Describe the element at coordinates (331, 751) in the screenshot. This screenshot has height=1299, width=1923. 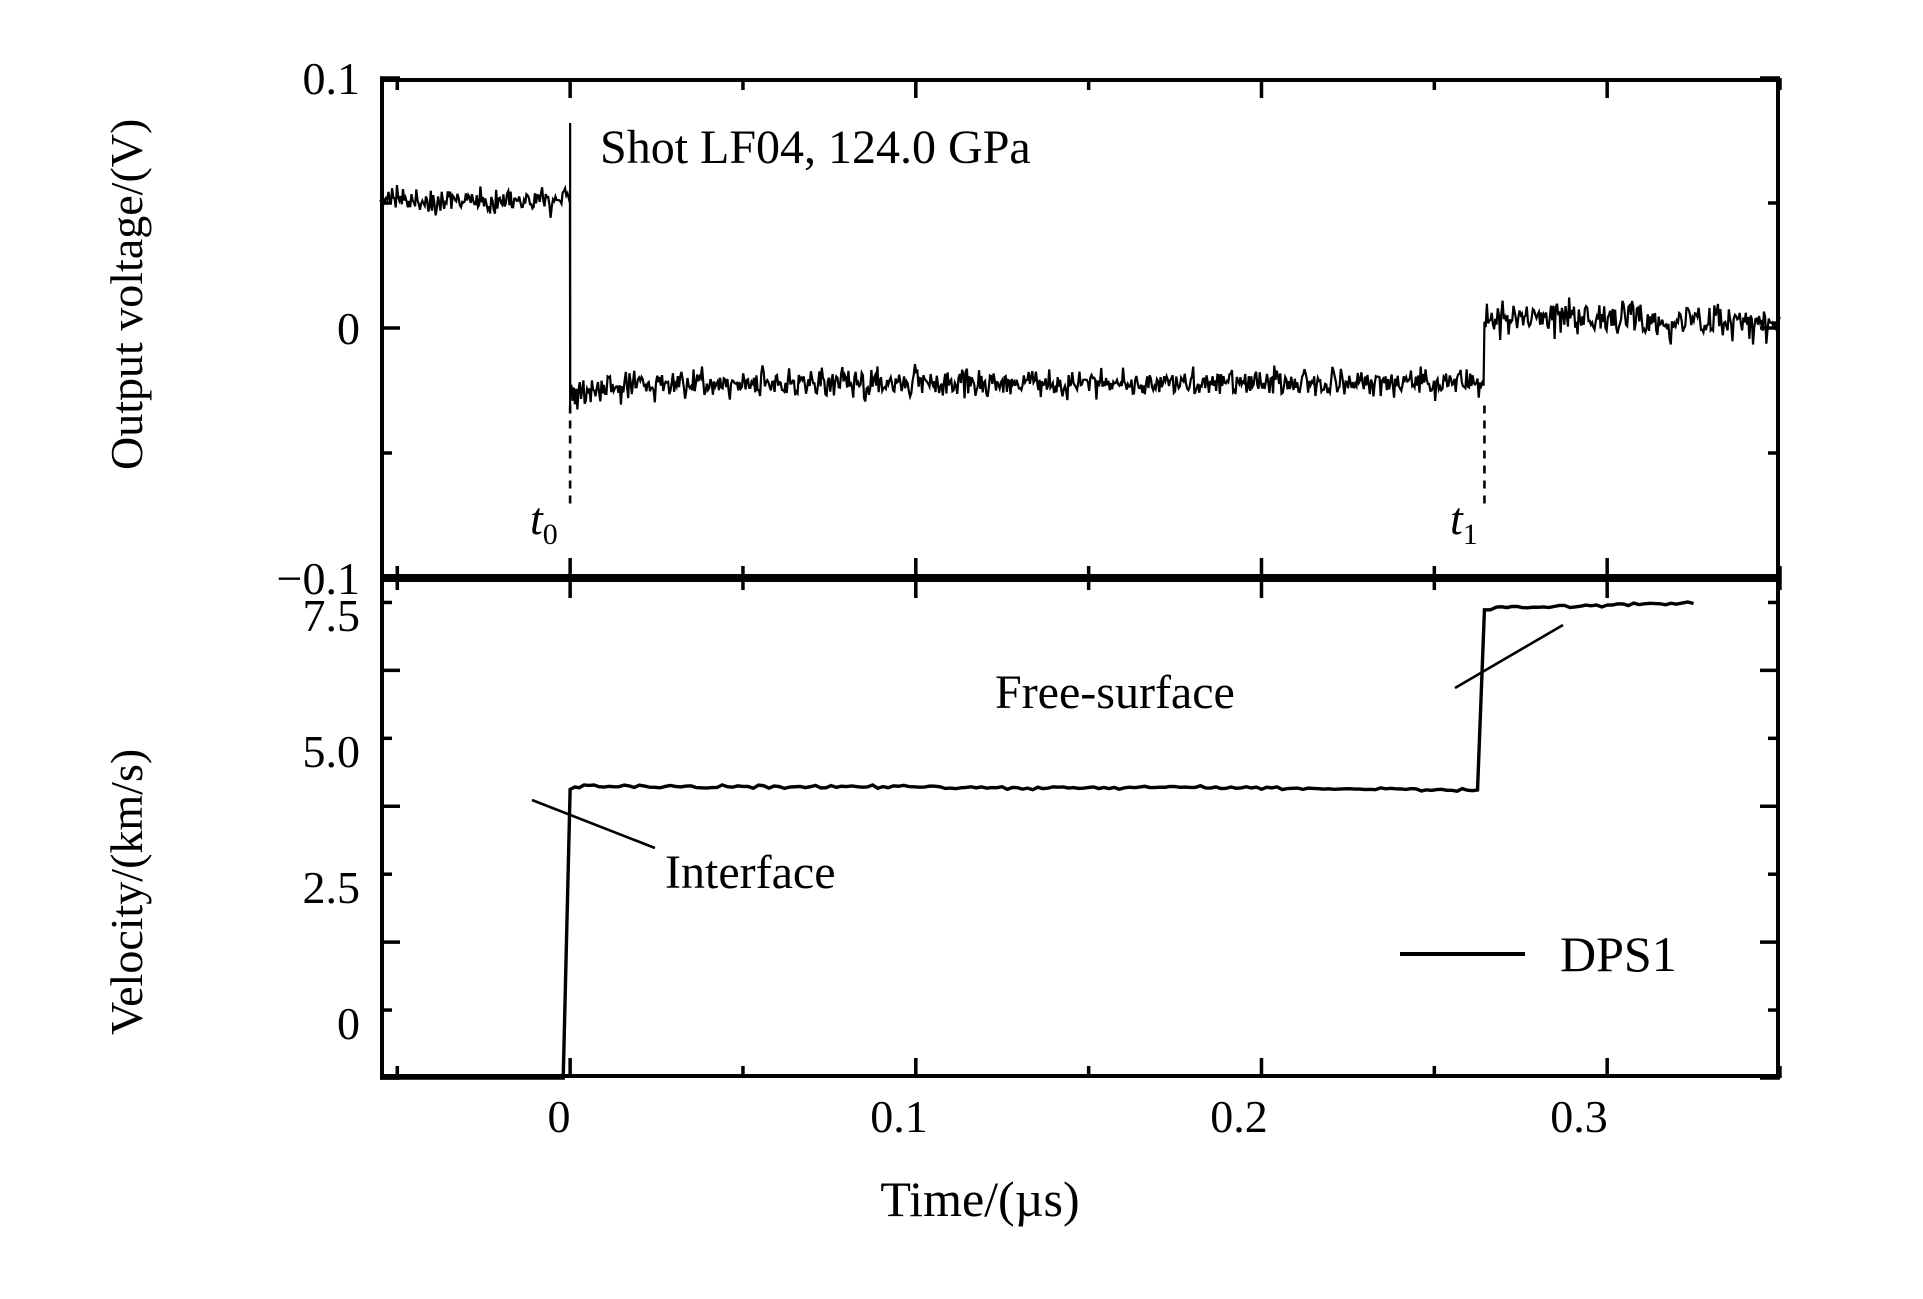
I see `velocity-ytick-label-1: 5.0` at that location.